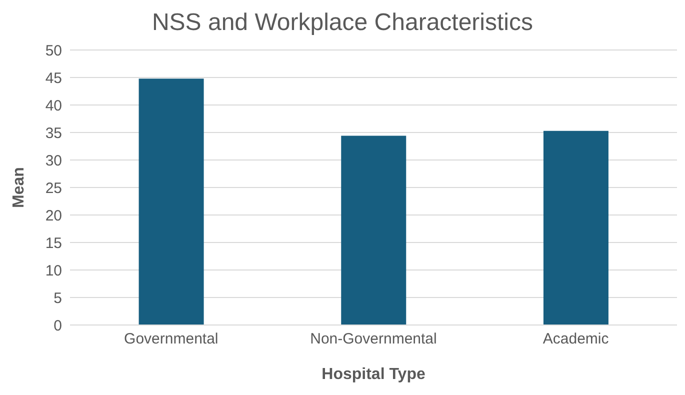 This screenshot has width=685, height=395. What do you see at coordinates (171, 339) in the screenshot?
I see `x-tick-label: Governmental` at bounding box center [171, 339].